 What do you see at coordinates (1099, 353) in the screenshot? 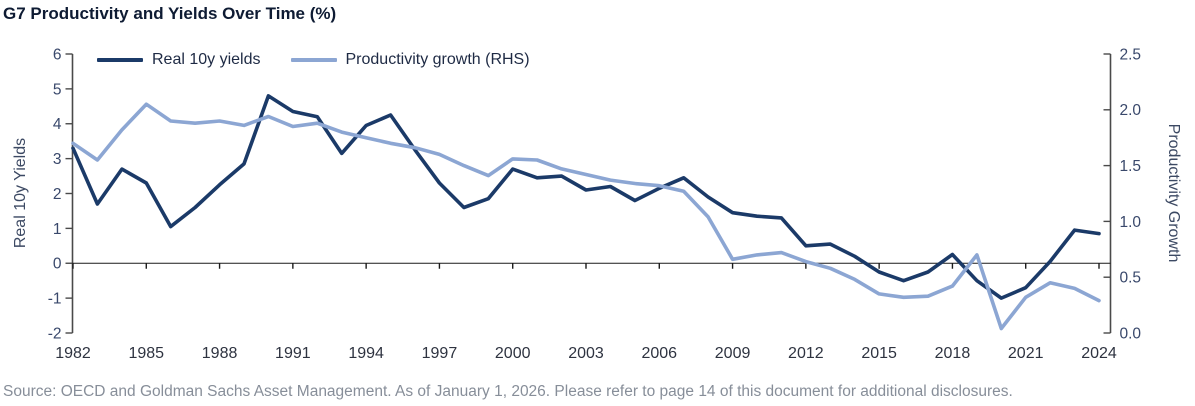
I see `x-axis-tick-label: 2024` at bounding box center [1099, 353].